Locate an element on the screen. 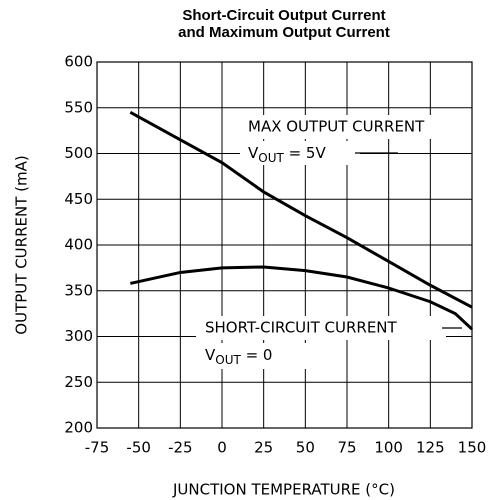  y-tick-label: 600 is located at coordinates (78, 62).